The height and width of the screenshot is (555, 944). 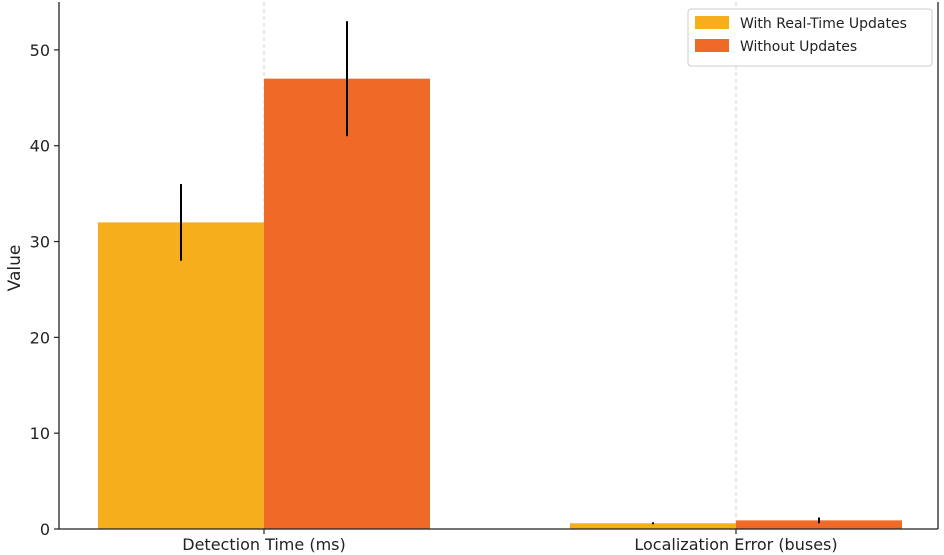 I want to click on y-tick-label: 30, so click(x=40, y=242).